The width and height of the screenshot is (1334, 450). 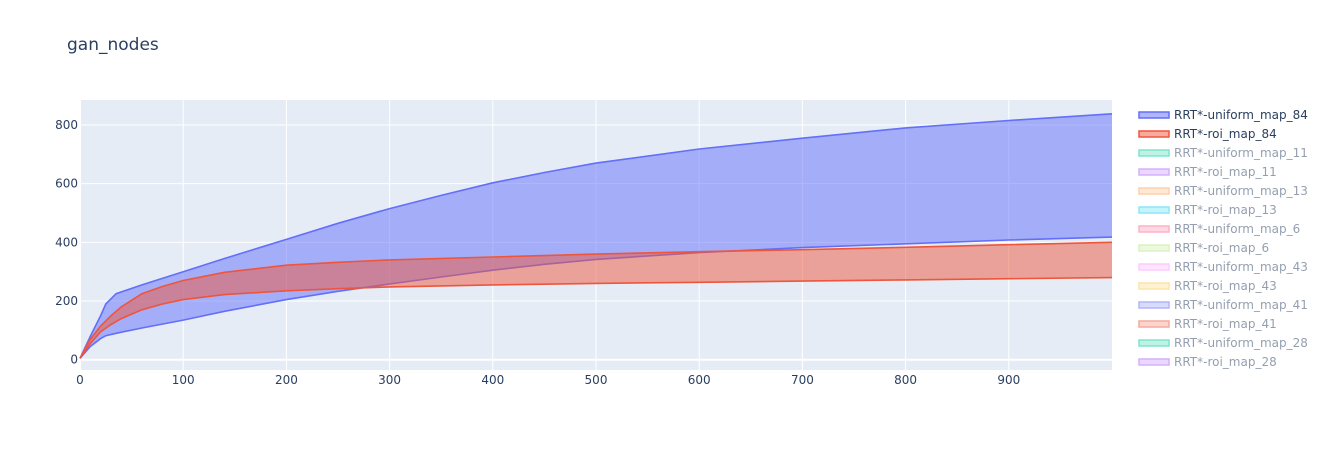 I want to click on legend-label: RRT*-roi_map_41, so click(x=1225, y=324).